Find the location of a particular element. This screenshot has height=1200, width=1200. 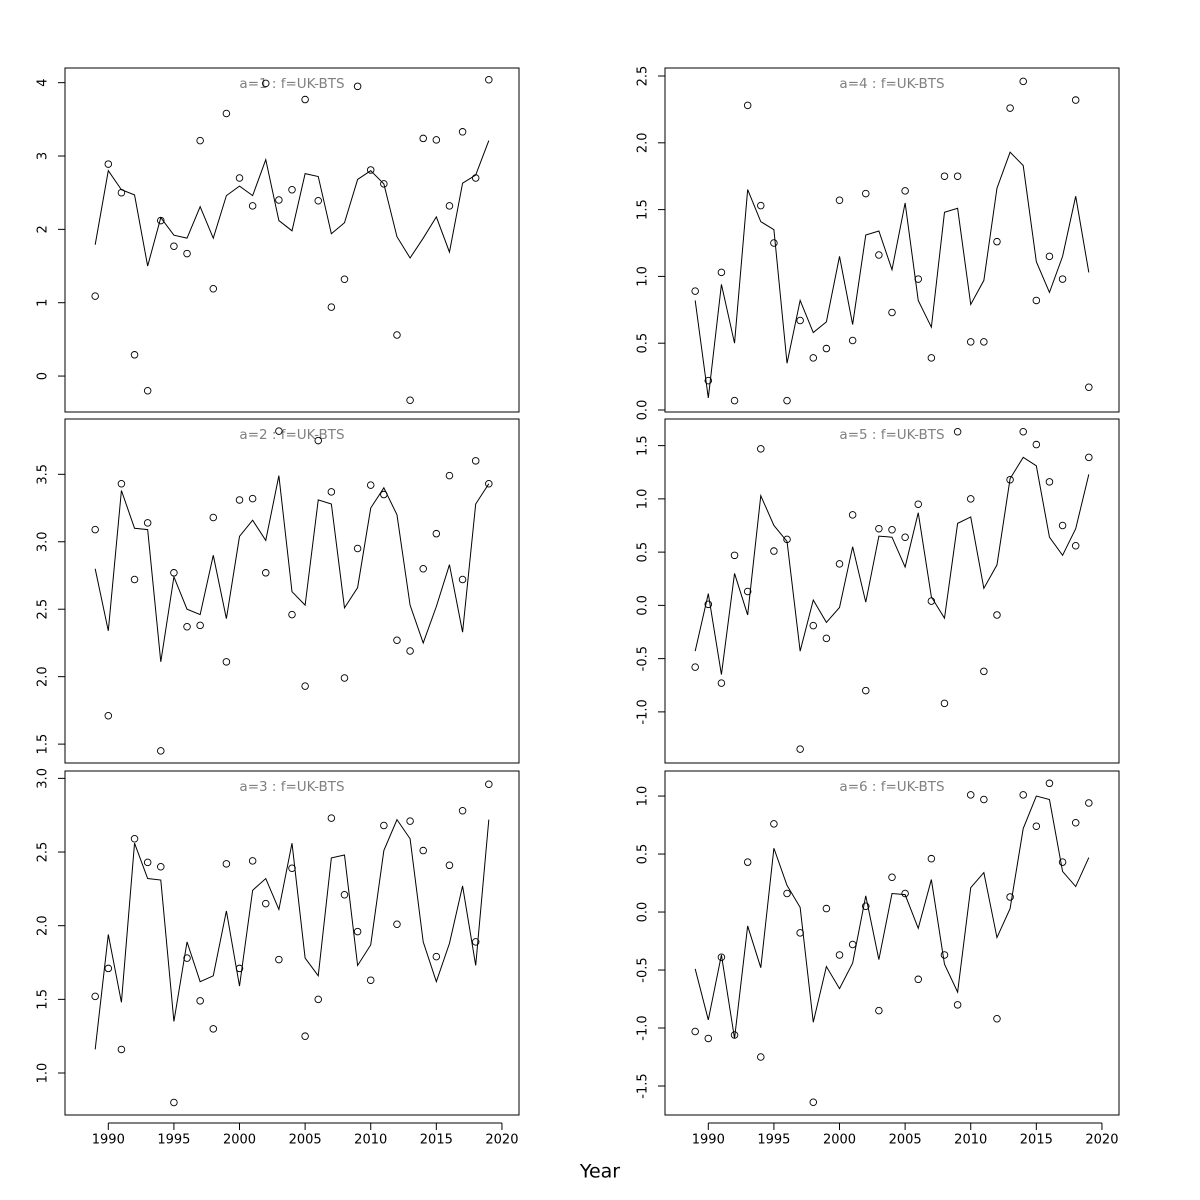

y-tick-label: 0.0 is located at coordinates (643, 410).